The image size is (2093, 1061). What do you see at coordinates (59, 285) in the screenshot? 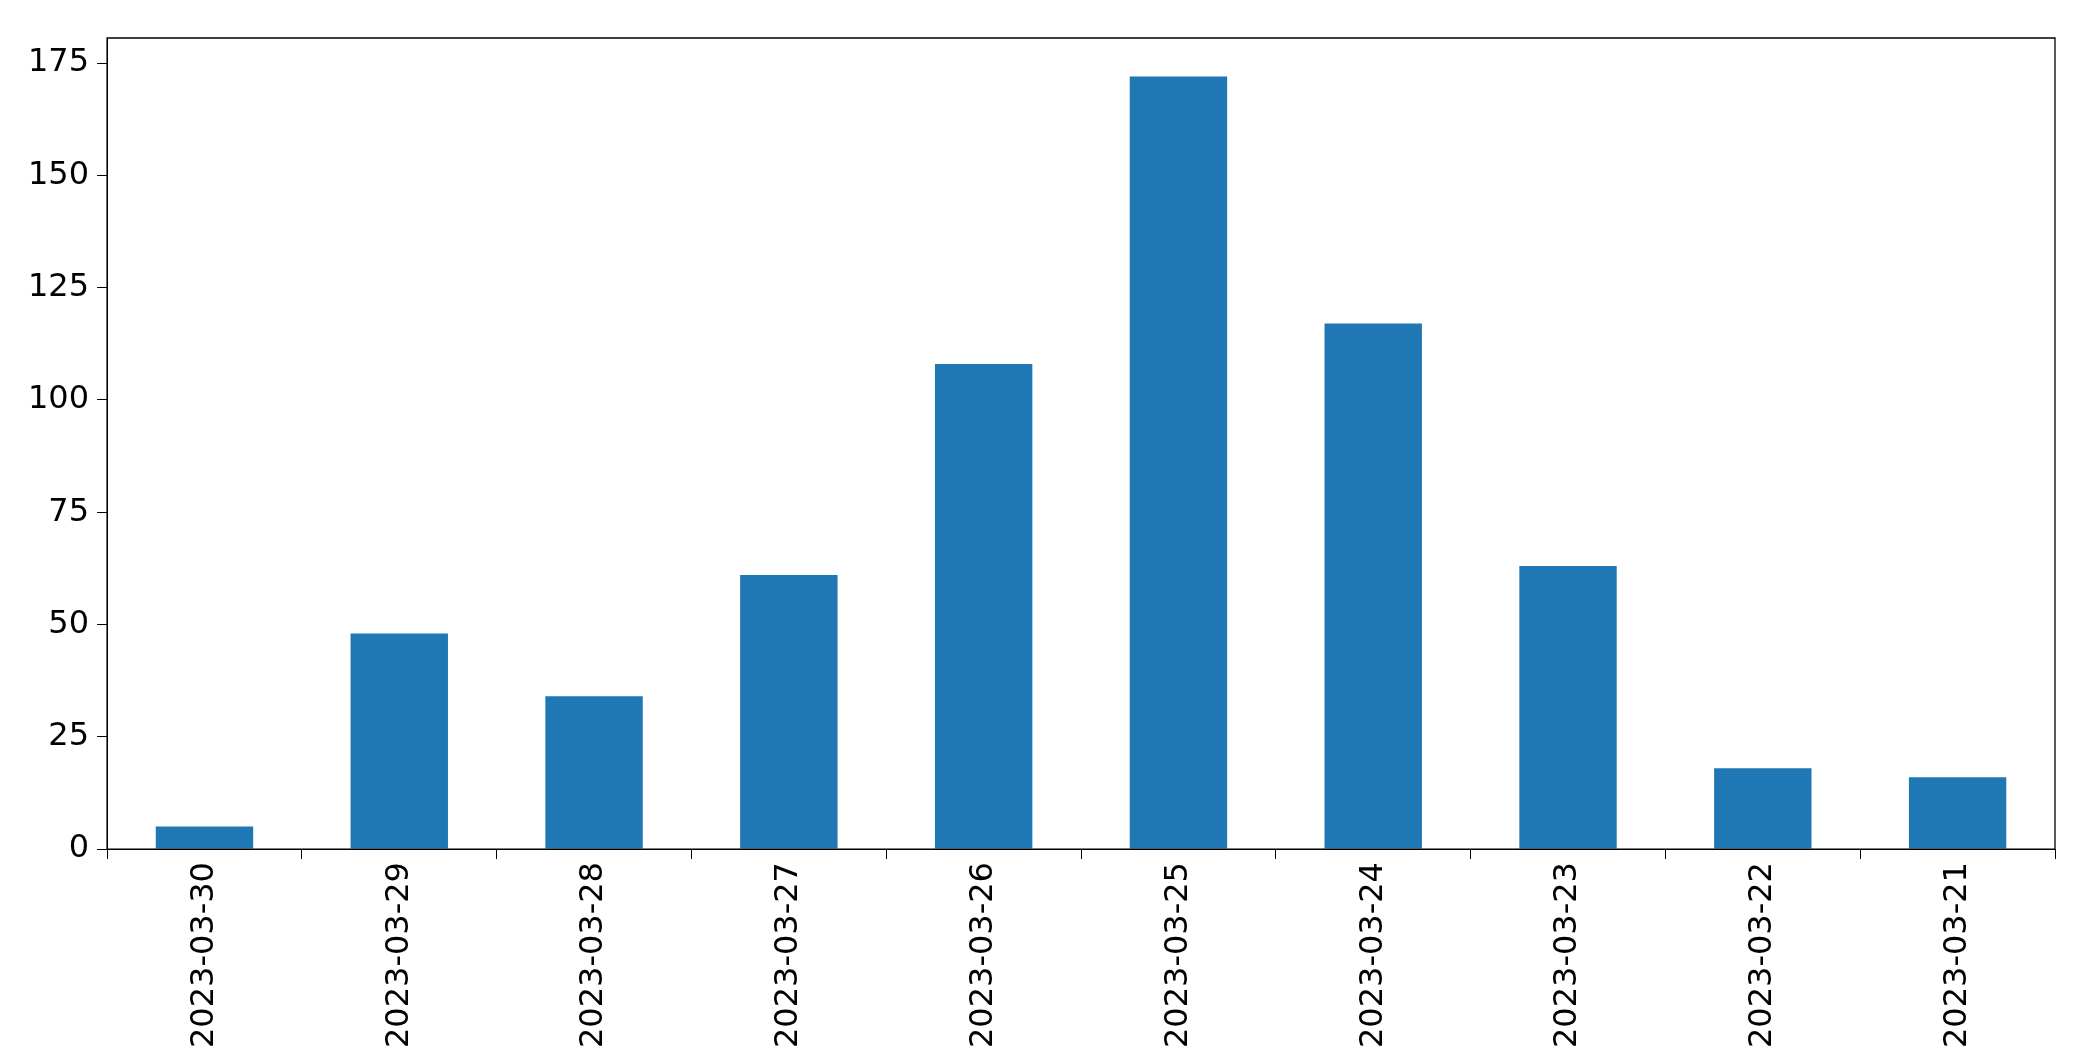
I see `y-tick-label: 125` at bounding box center [59, 285].